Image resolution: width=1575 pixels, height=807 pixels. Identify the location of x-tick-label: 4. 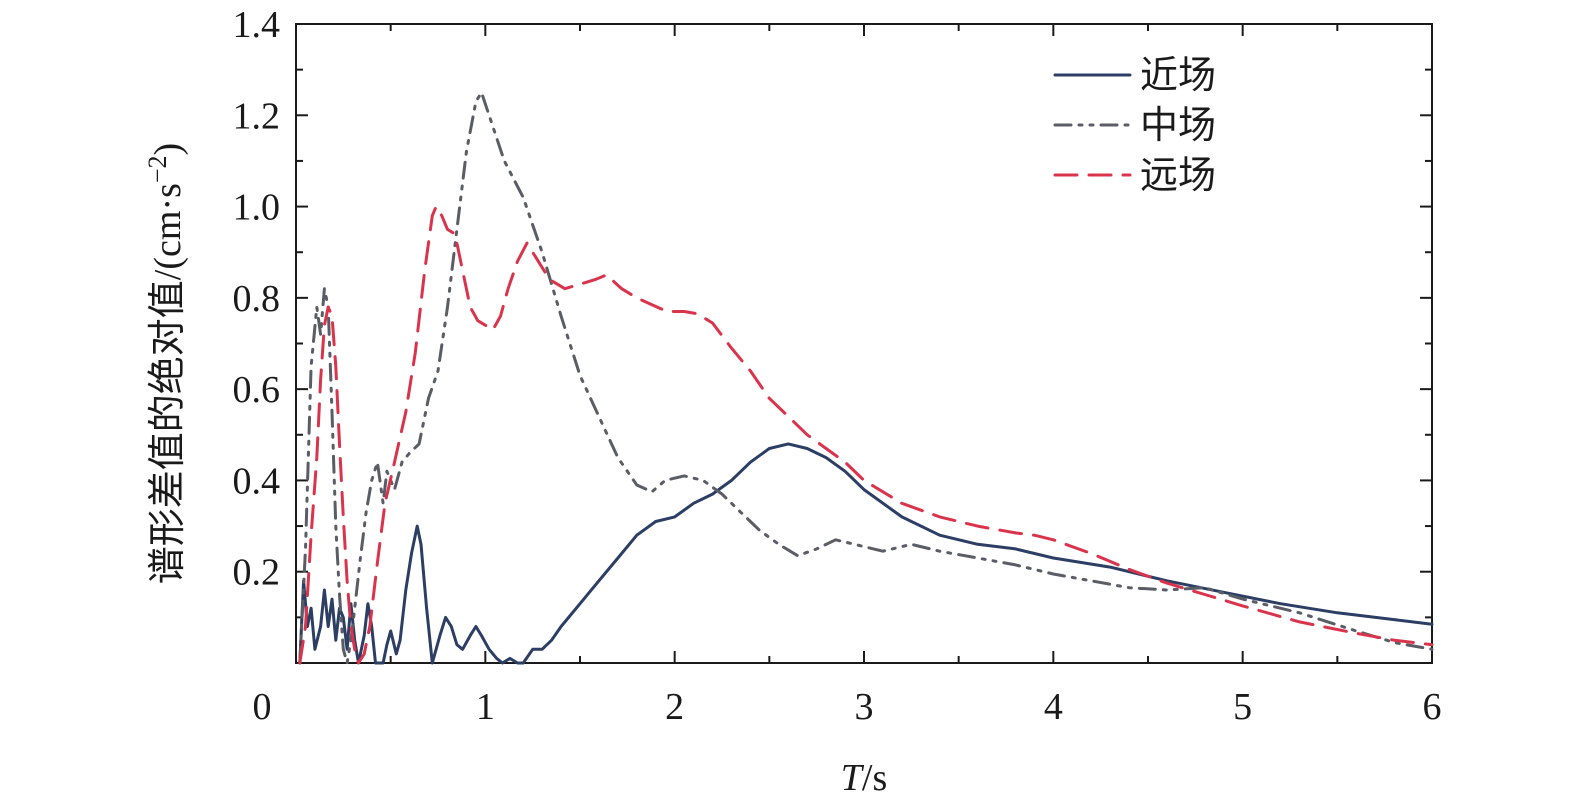
(1053, 707).